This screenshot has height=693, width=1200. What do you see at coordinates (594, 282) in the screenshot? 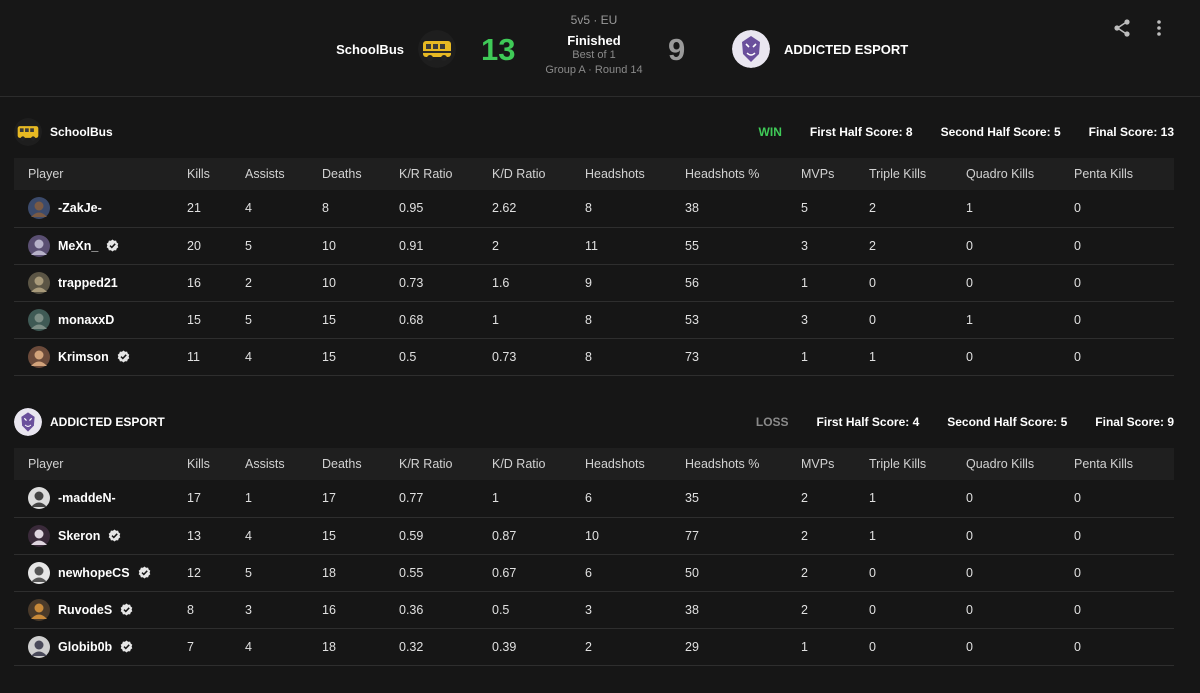
I see `player-row: trapped21 16 2 10 0.73 1.6 9 56 1 0 0 0` at bounding box center [594, 282].